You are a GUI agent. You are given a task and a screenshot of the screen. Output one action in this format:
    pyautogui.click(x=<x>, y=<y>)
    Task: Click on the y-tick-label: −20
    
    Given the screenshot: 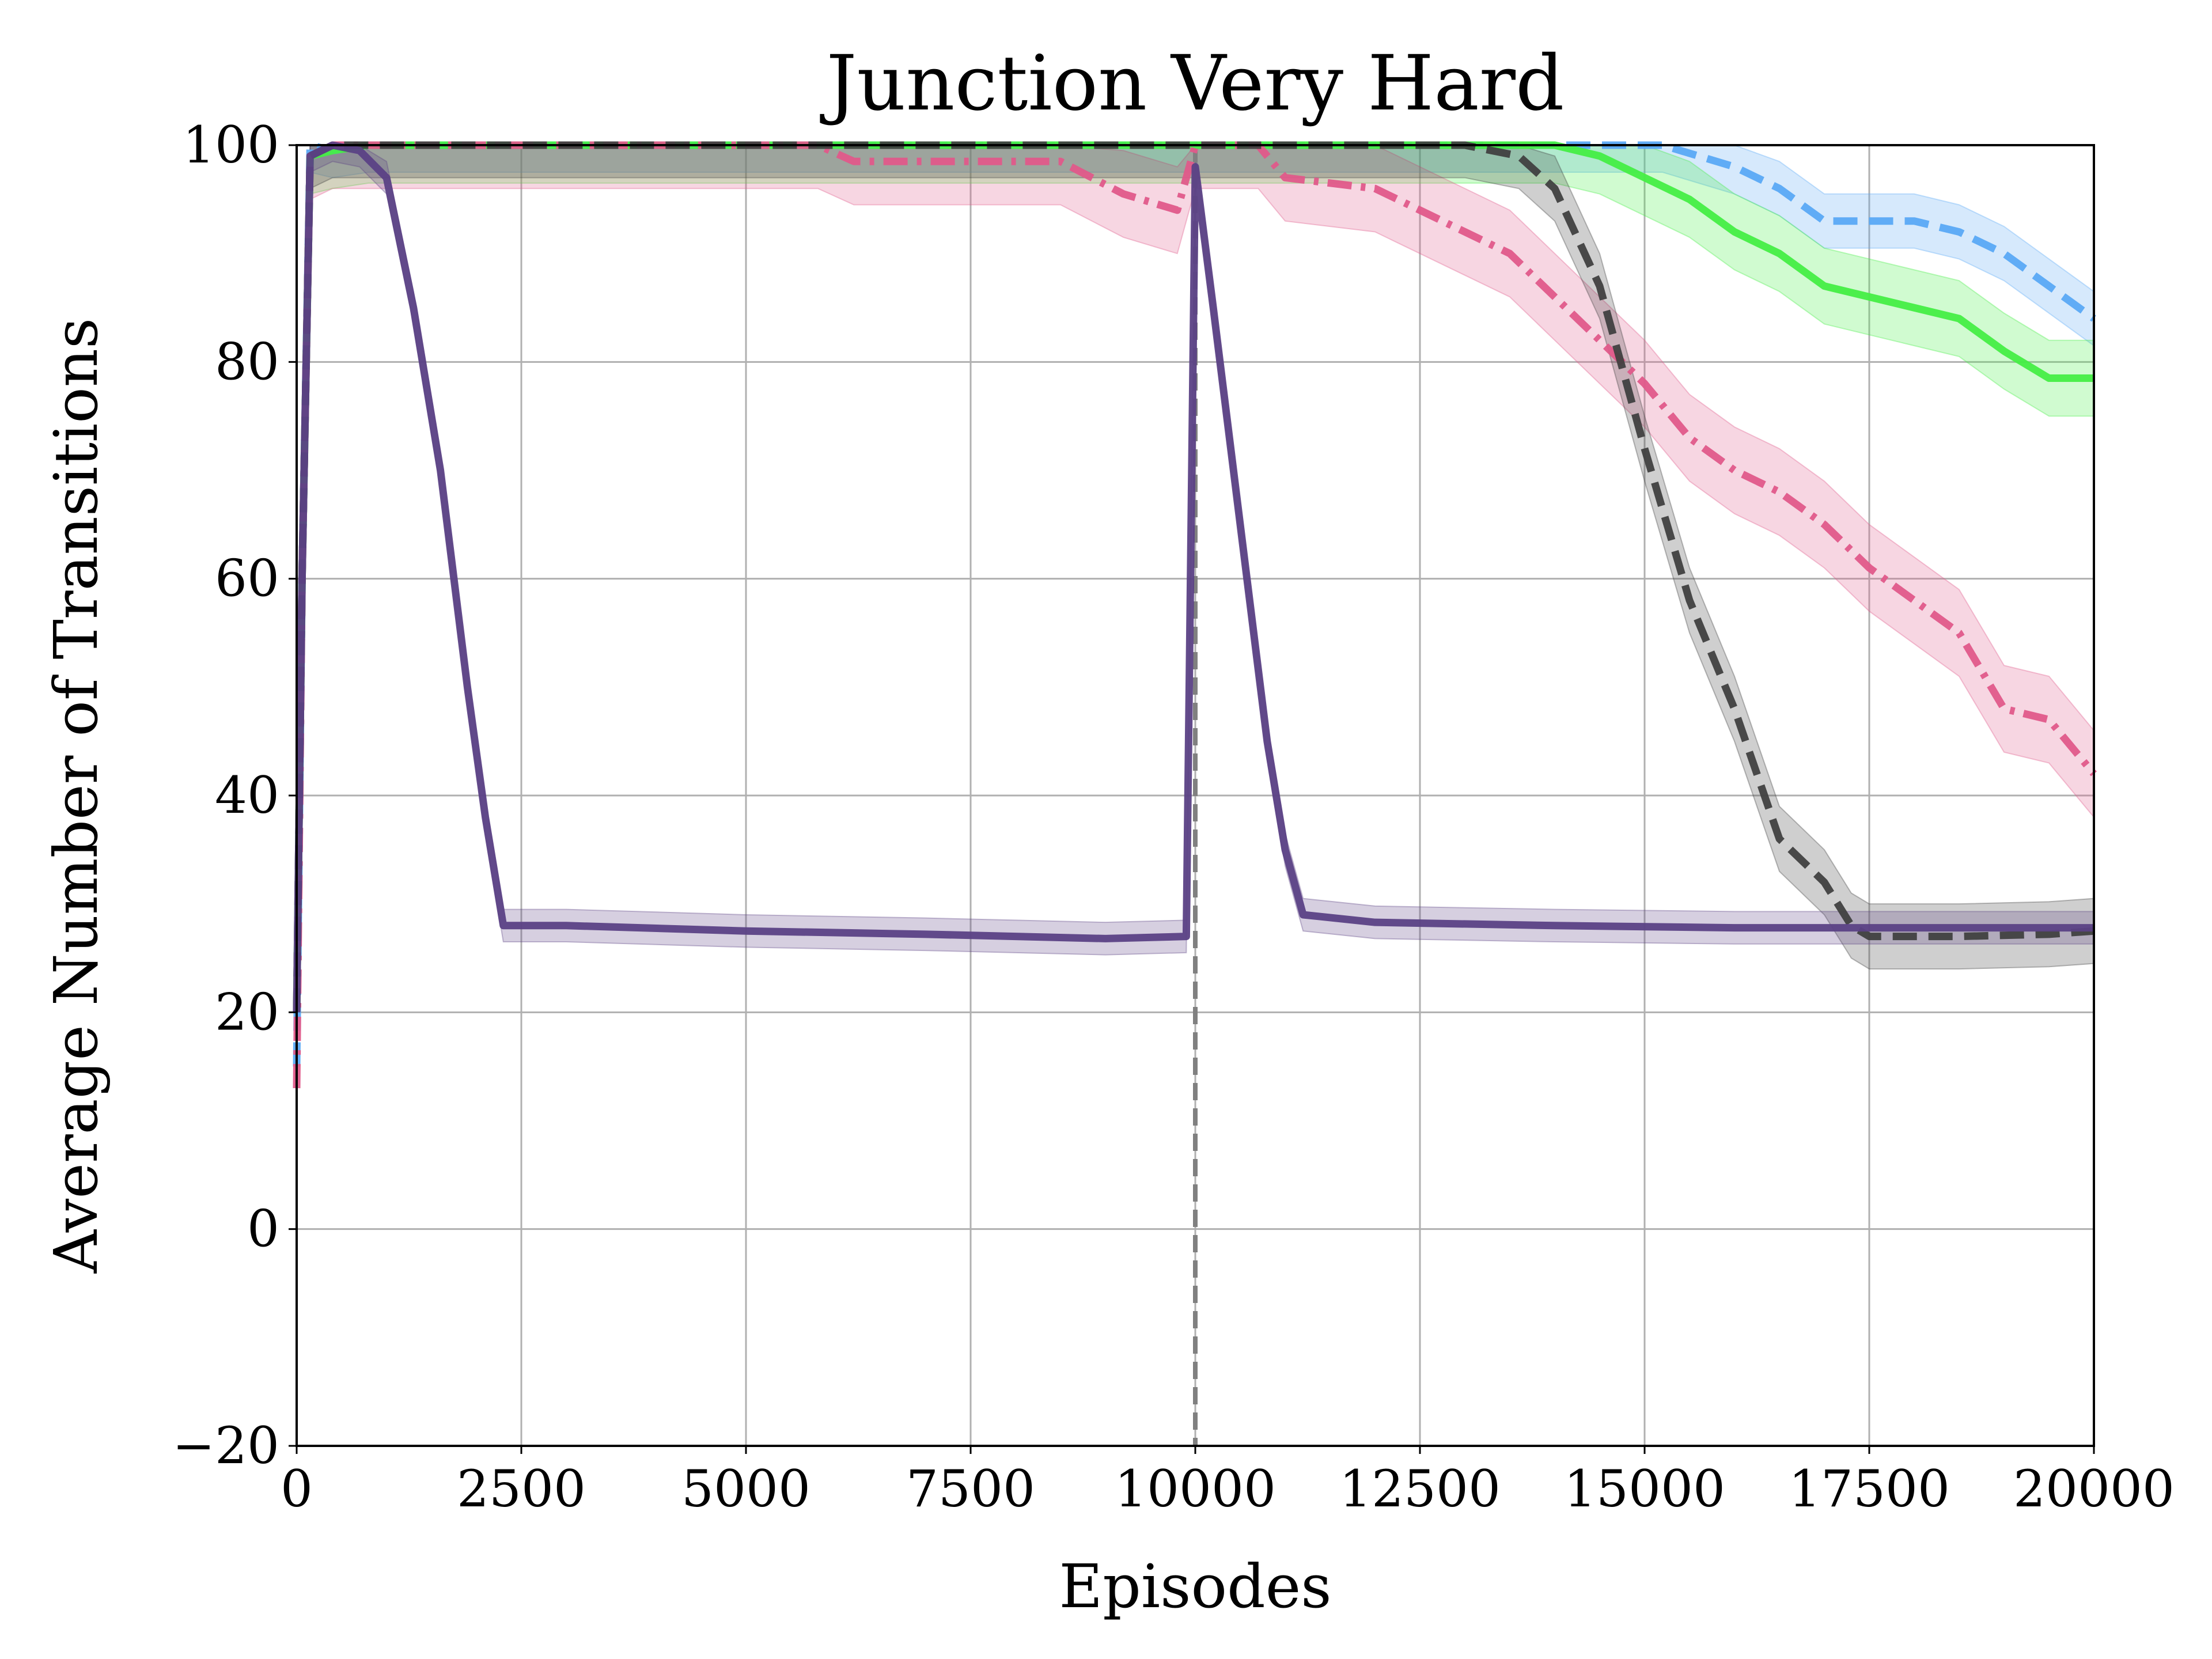 What is the action you would take?
    pyautogui.click(x=225, y=1445)
    